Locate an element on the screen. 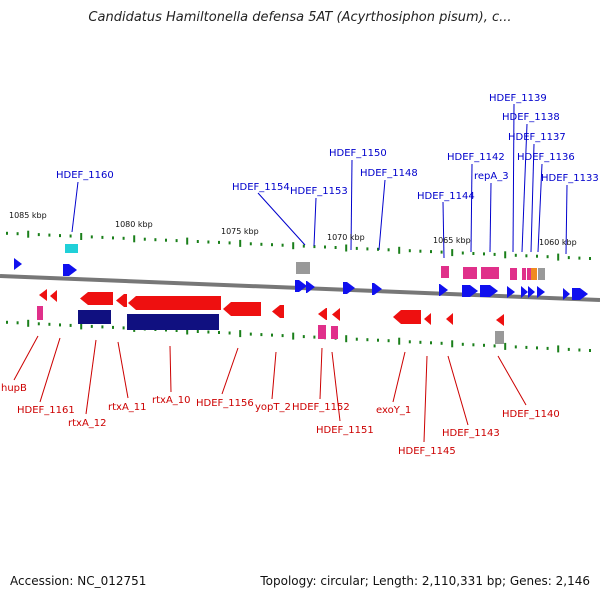 The image size is (600, 600). gene-label-hupB: hupB is located at coordinates (14, 388).